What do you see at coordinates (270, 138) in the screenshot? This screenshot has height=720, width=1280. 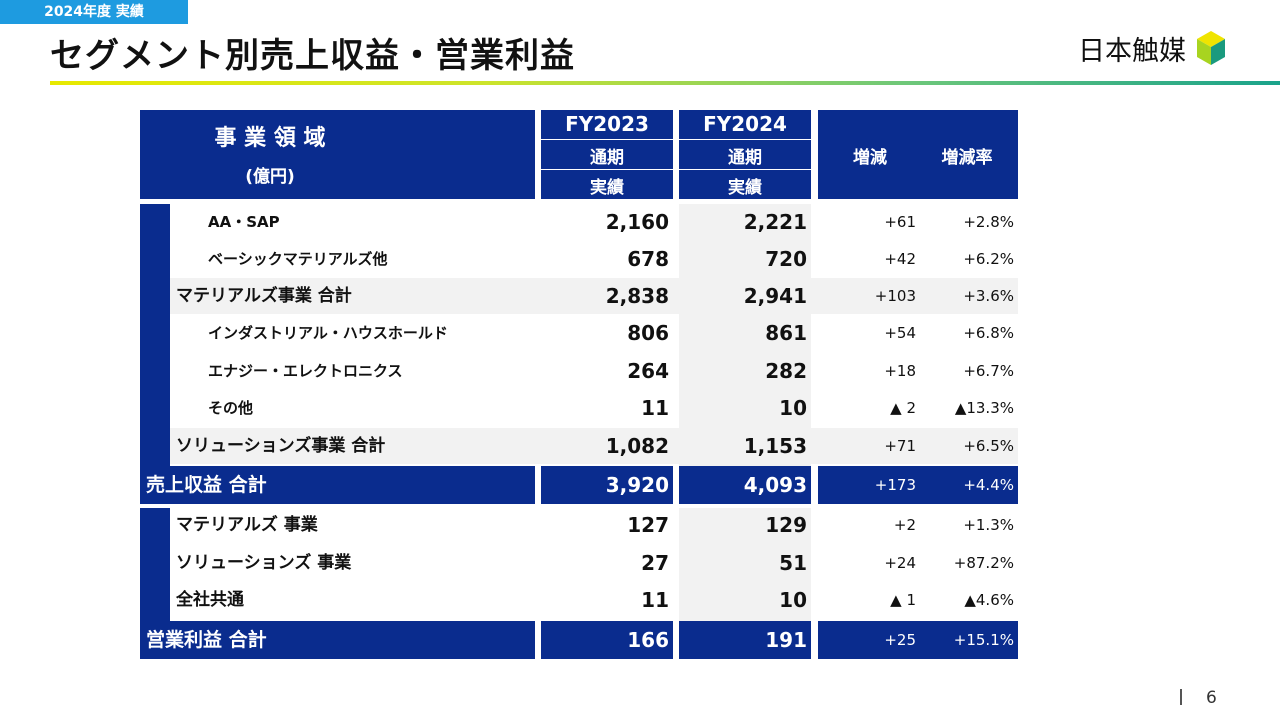 I see `header-domain-title: 事 業 領 域` at bounding box center [270, 138].